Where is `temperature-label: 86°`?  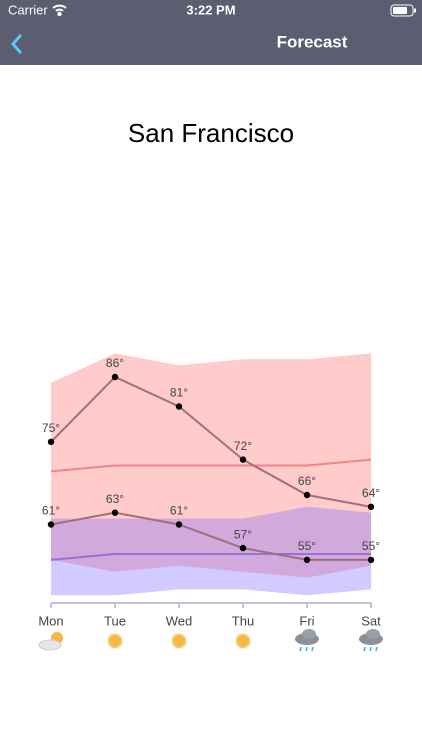
temperature-label: 86° is located at coordinates (115, 363).